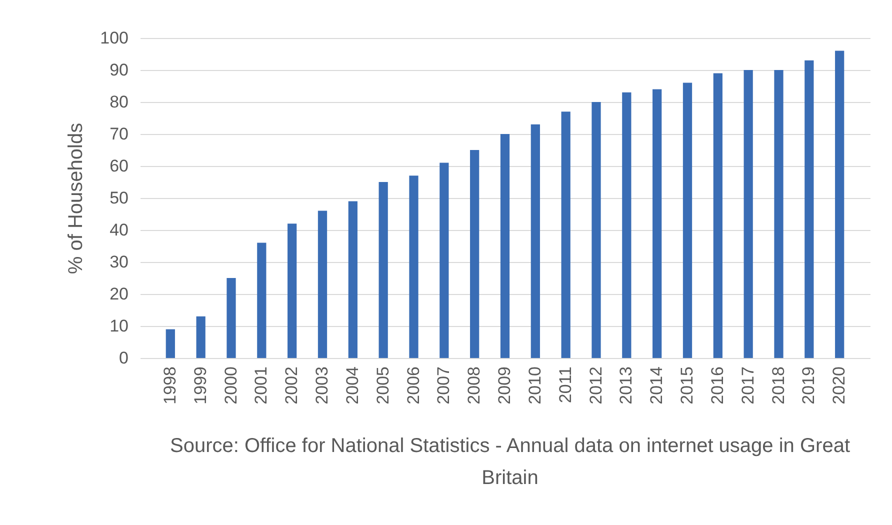 This screenshot has height=525, width=892. What do you see at coordinates (114, 38) in the screenshot?
I see `y-tick-label: 100` at bounding box center [114, 38].